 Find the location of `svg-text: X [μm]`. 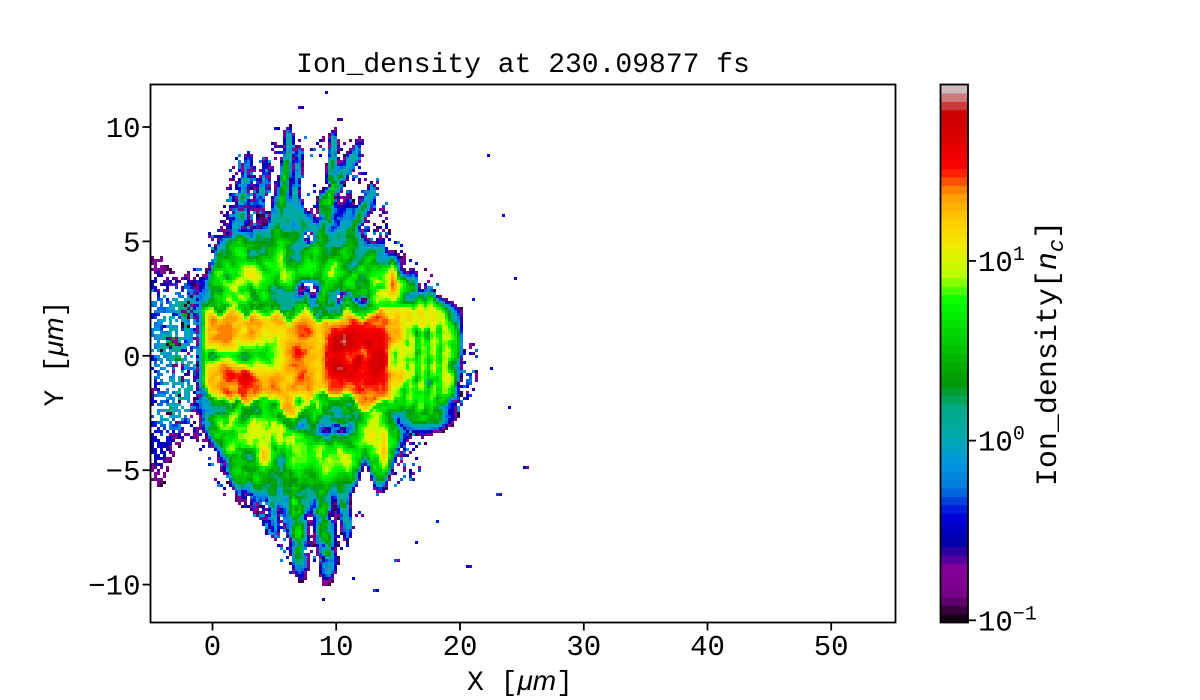

svg-text: X [μm] is located at coordinates (520, 682).